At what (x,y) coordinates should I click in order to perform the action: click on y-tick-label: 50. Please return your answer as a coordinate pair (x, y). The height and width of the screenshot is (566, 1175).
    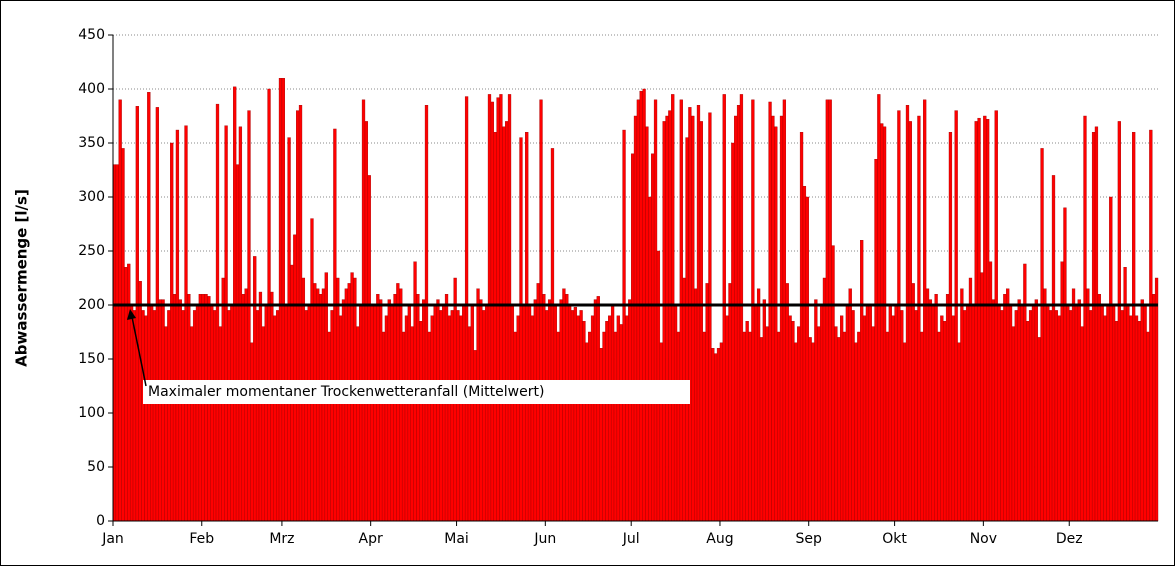
    Looking at the image, I should click on (96, 467).